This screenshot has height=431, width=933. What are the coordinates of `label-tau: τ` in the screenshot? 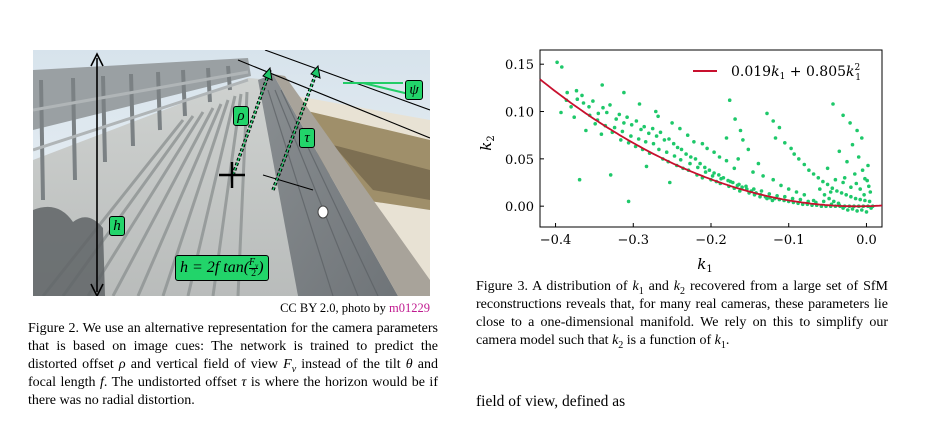 It's located at (307, 138).